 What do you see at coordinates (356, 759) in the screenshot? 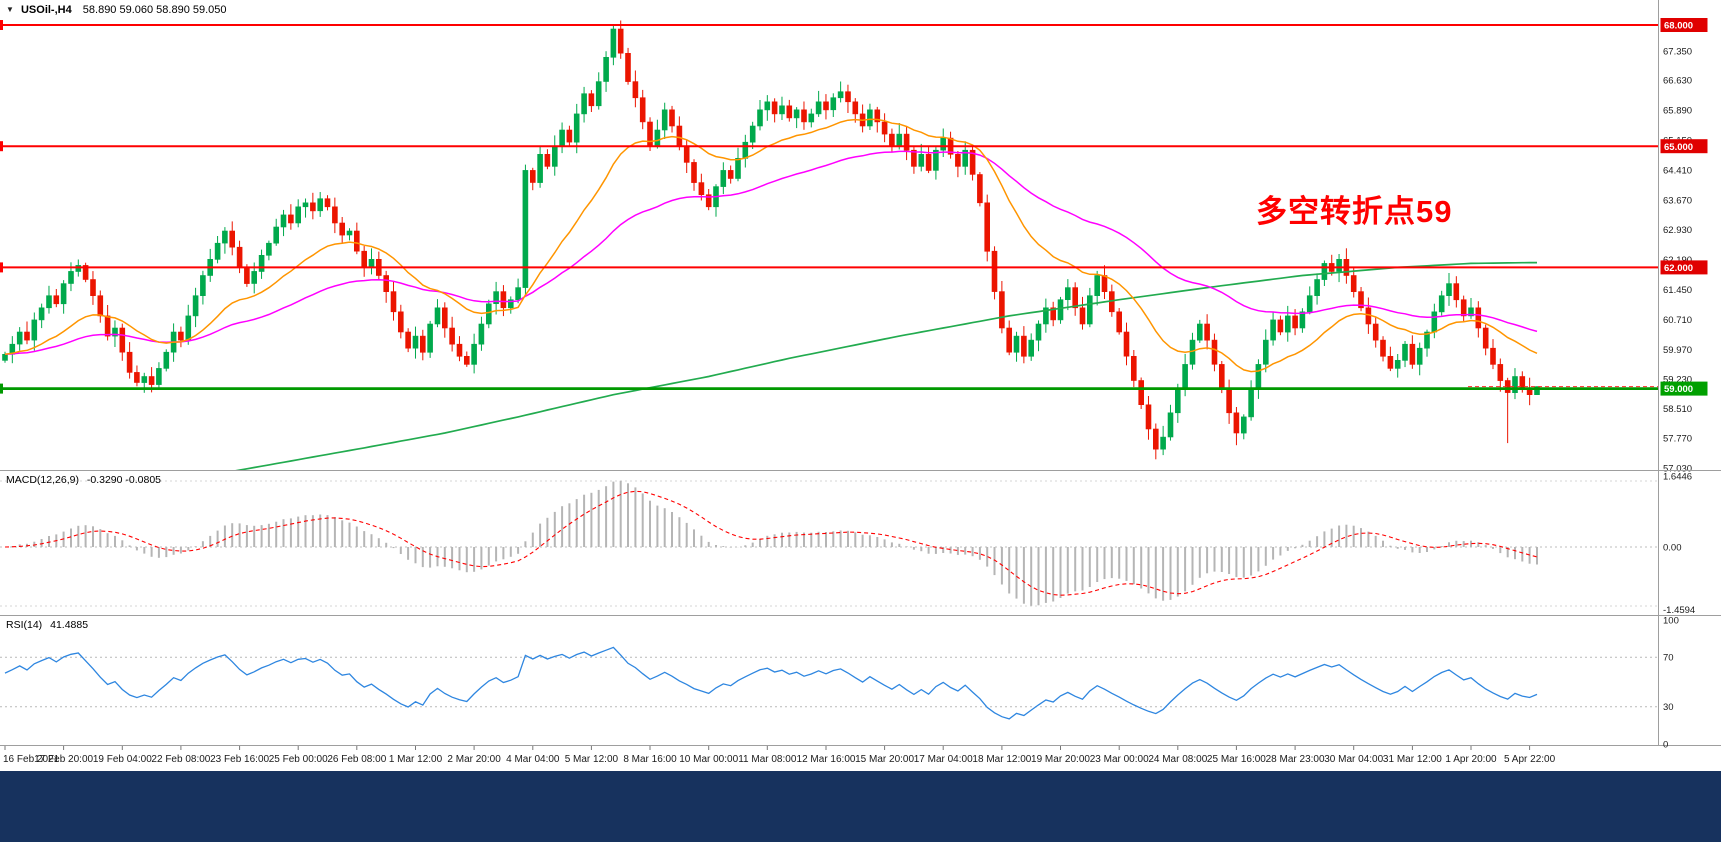
I see `time-axis-label: 26 Feb 08:00` at bounding box center [356, 759].